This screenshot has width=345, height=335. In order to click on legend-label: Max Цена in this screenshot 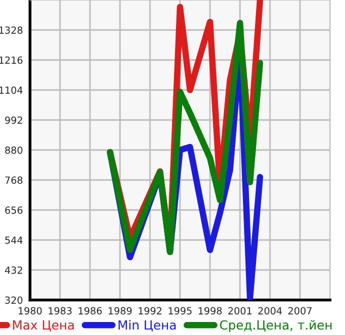, I will do `click(43, 326)`.